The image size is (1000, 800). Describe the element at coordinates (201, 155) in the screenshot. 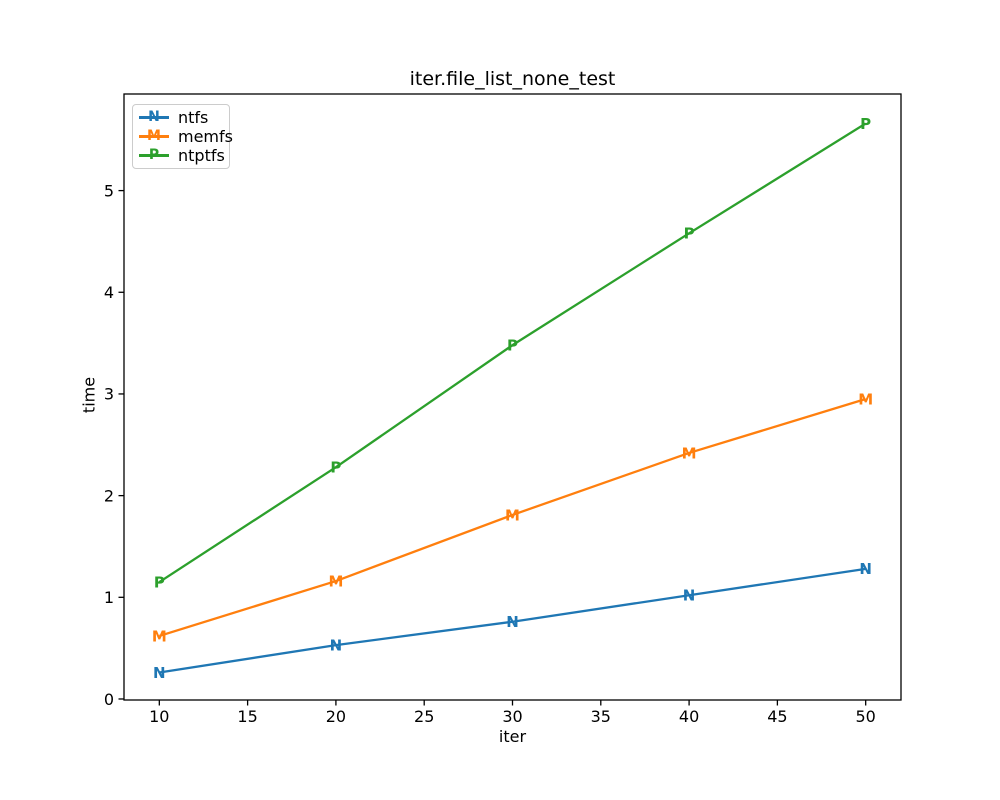

I see `legend-label: ntptfs` at that location.